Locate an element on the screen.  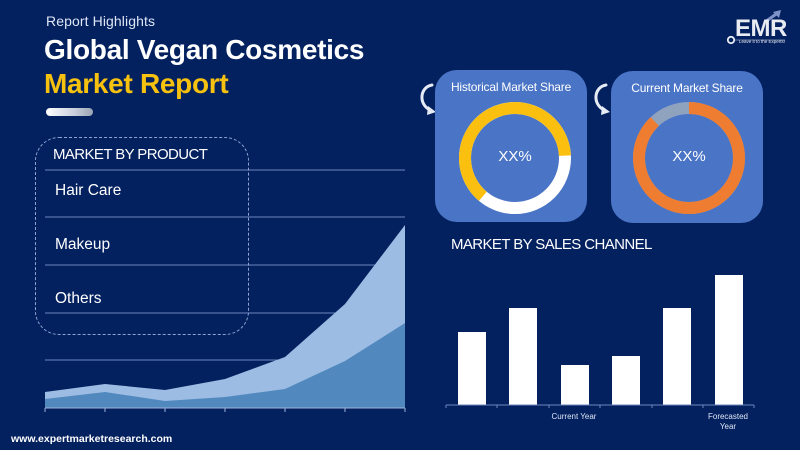
logo-text: EMR is located at coordinates (761, 28).